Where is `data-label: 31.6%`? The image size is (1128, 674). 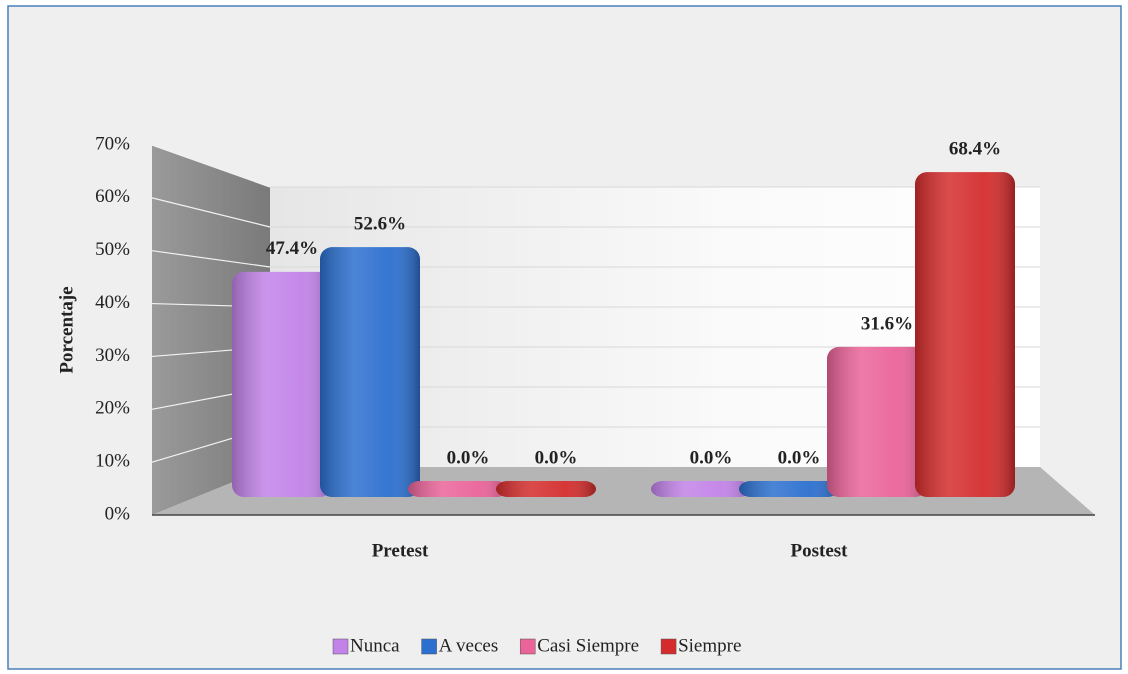 data-label: 31.6% is located at coordinates (887, 323).